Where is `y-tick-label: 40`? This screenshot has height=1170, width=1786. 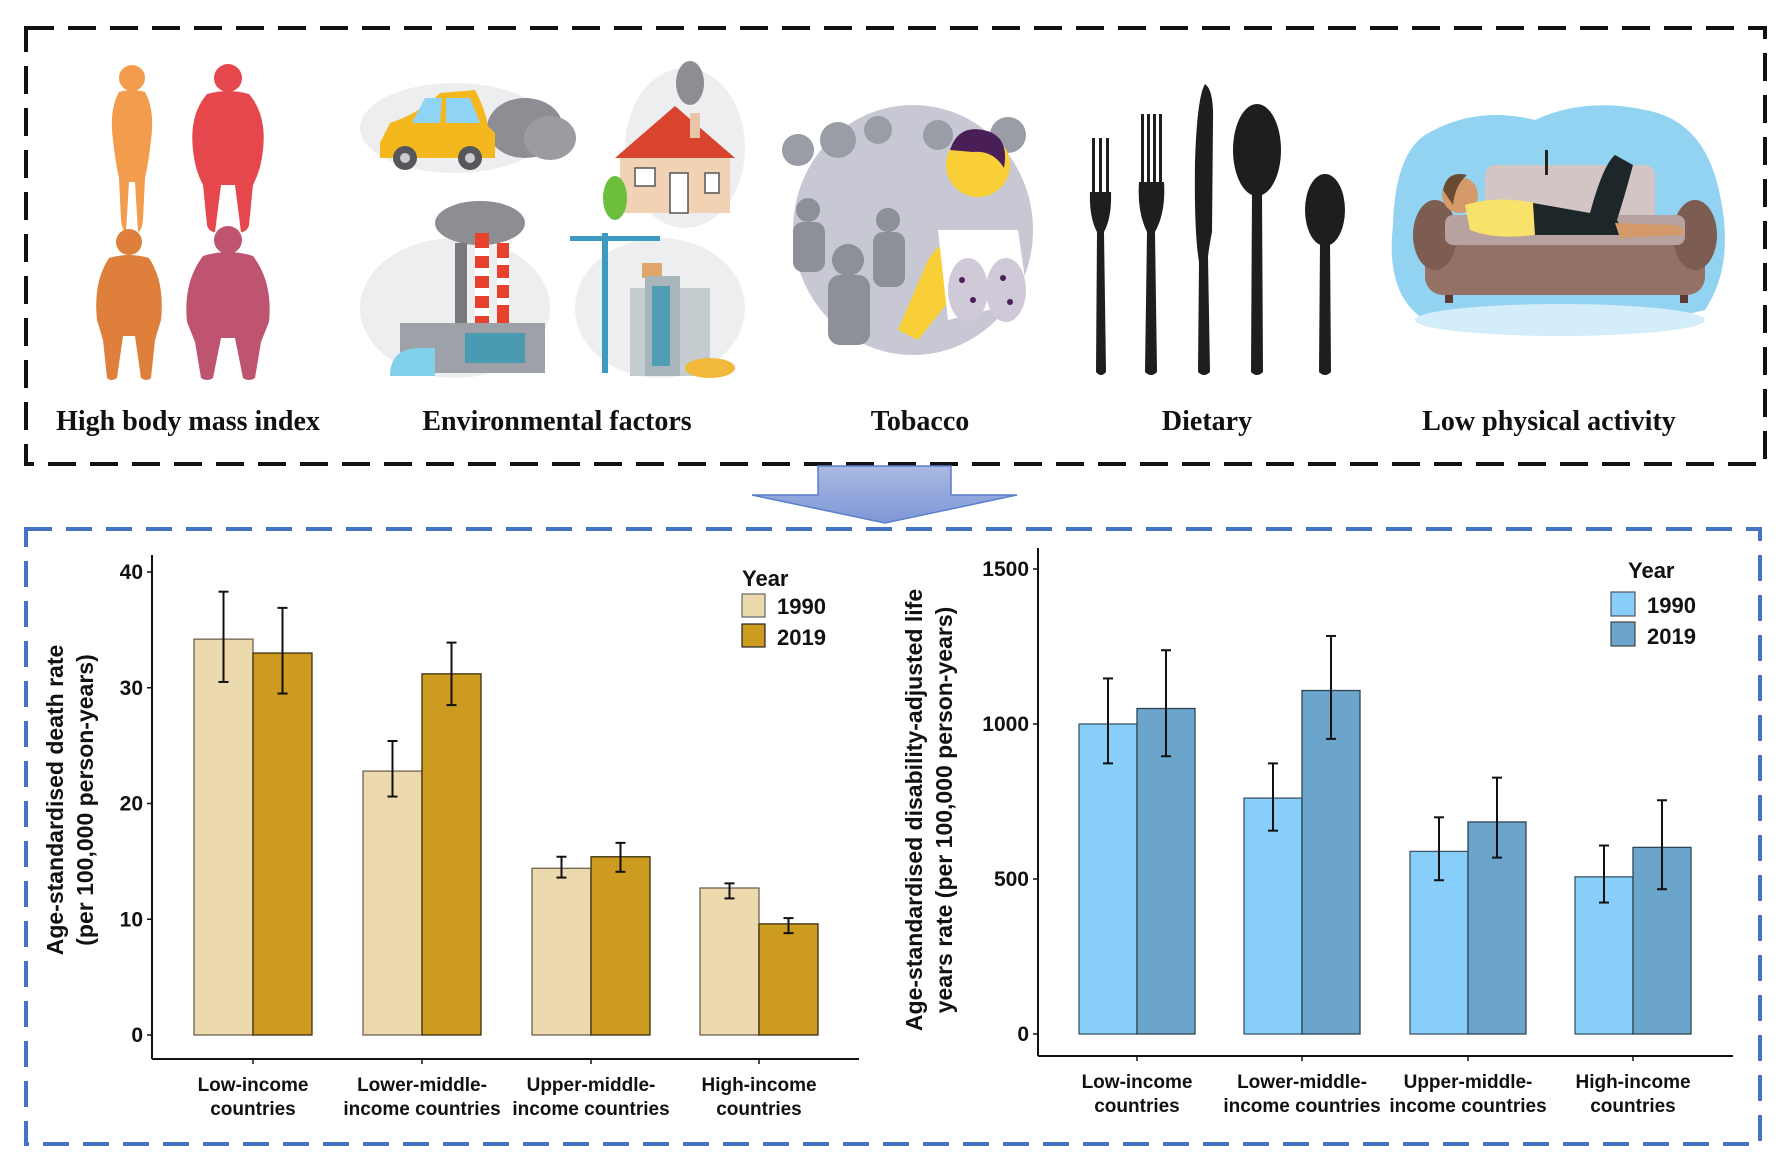 y-tick-label: 40 is located at coordinates (131, 572).